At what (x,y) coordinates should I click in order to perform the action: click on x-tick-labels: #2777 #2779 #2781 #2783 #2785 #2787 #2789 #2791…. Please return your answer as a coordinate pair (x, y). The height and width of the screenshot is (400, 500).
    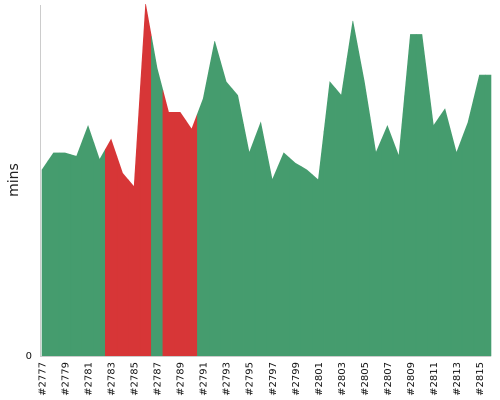
    Looking at the image, I should click on (262, 379).